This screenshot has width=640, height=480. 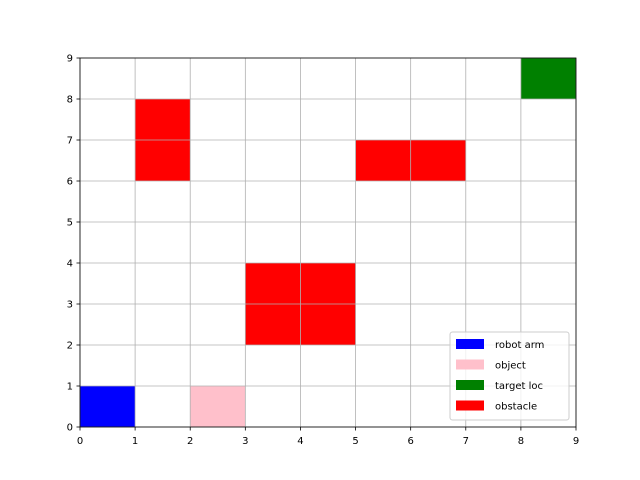 What do you see at coordinates (70, 305) in the screenshot?
I see `y-tick-label: 3` at bounding box center [70, 305].